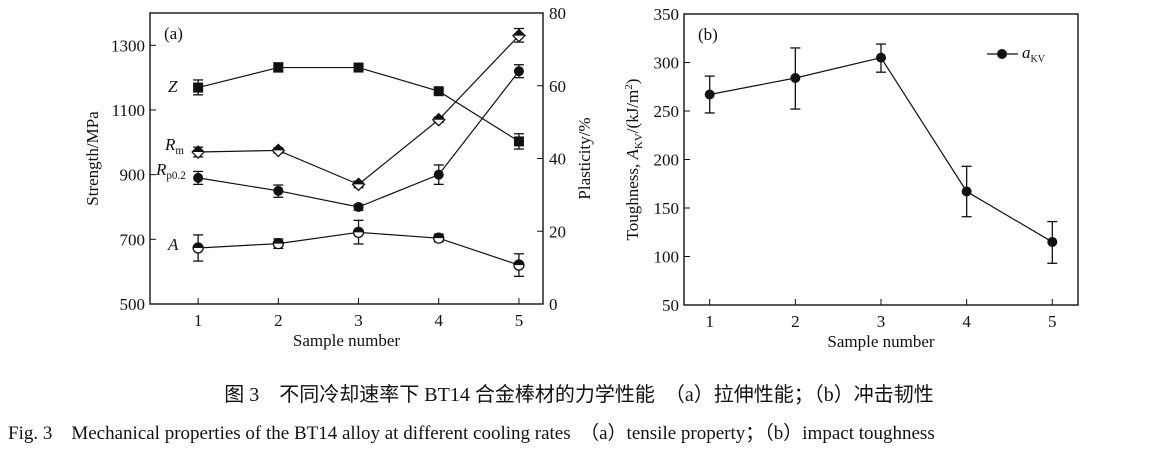 The height and width of the screenshot is (449, 1158). I want to click on y-axis-label-part: KV, so click(639, 141).